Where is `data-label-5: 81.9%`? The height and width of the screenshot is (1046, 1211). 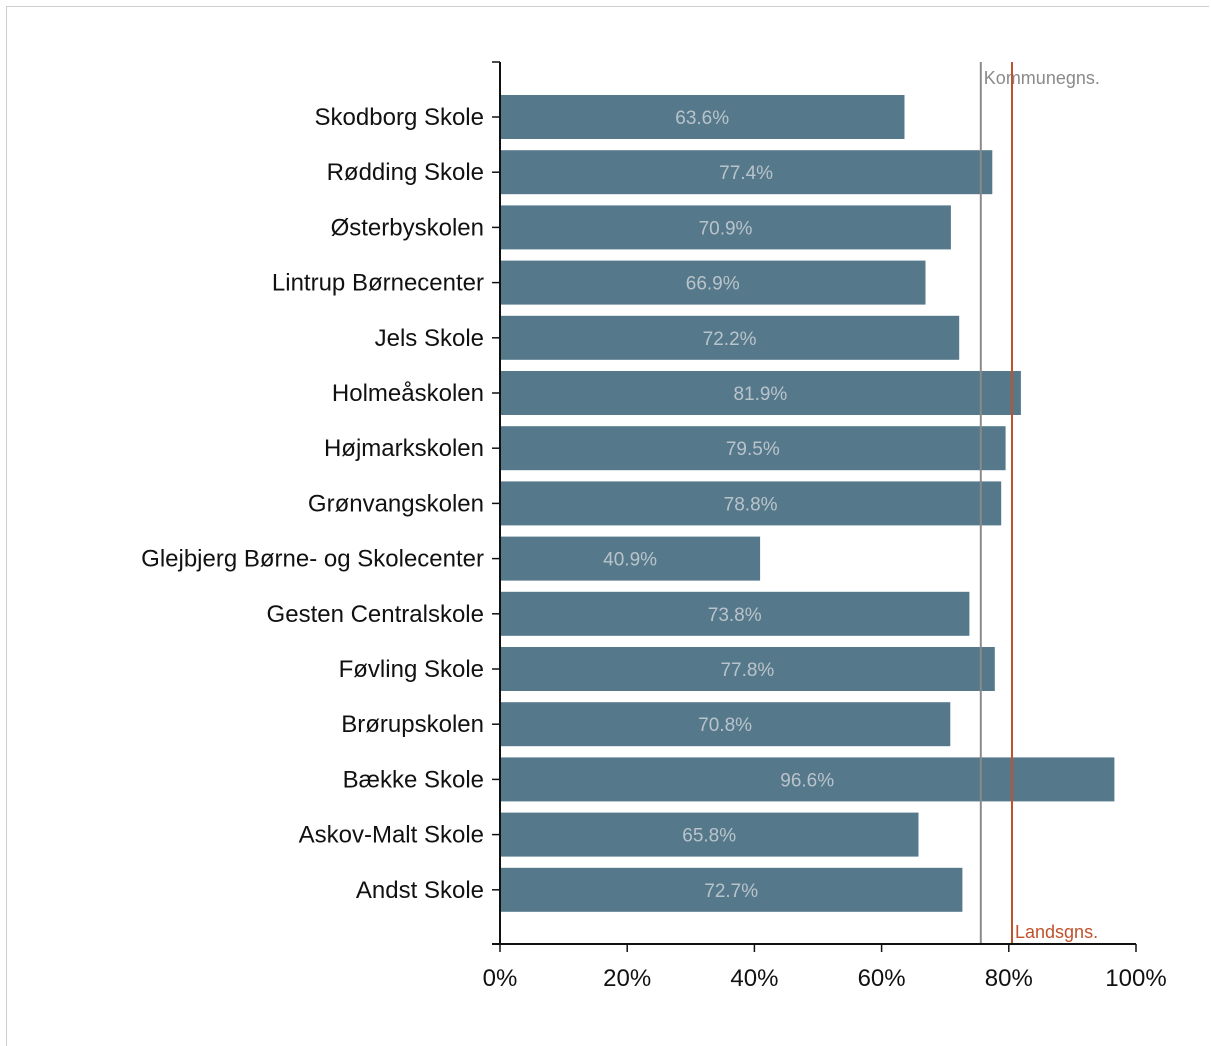
data-label-5: 81.9% is located at coordinates (760, 394).